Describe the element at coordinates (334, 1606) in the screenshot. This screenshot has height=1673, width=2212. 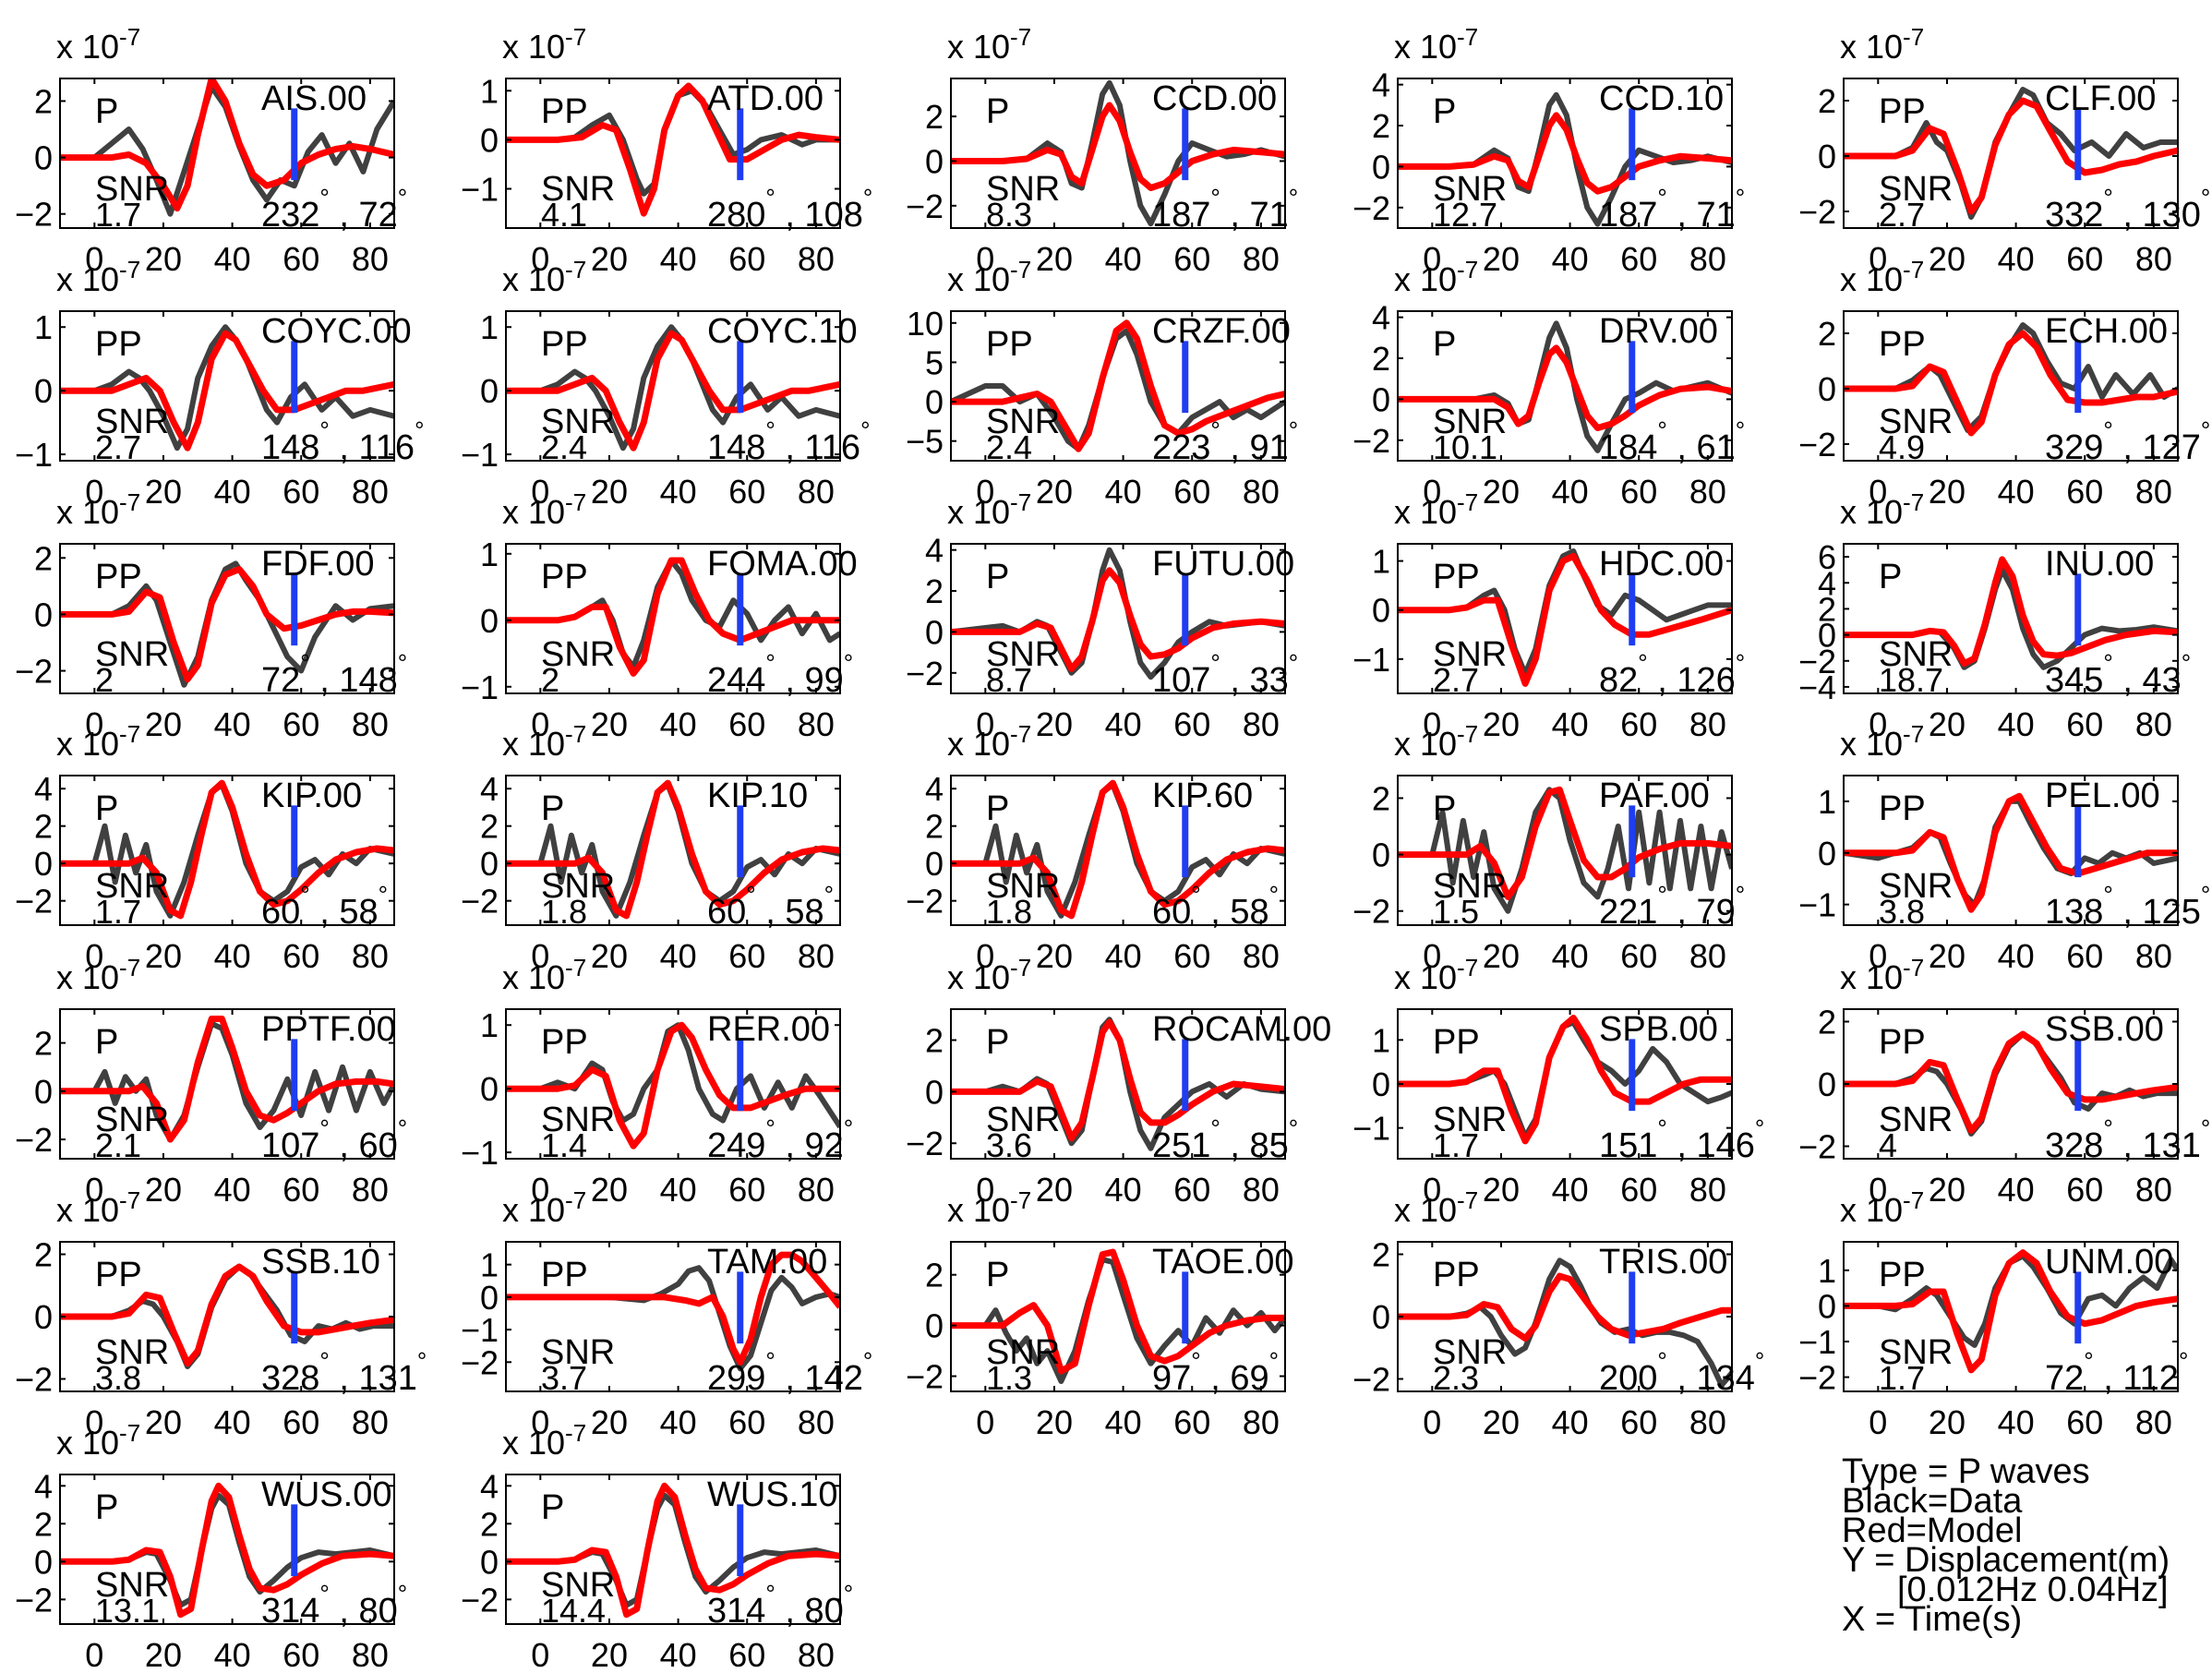
I see `azimuth-distance: 314° , 80°` at that location.